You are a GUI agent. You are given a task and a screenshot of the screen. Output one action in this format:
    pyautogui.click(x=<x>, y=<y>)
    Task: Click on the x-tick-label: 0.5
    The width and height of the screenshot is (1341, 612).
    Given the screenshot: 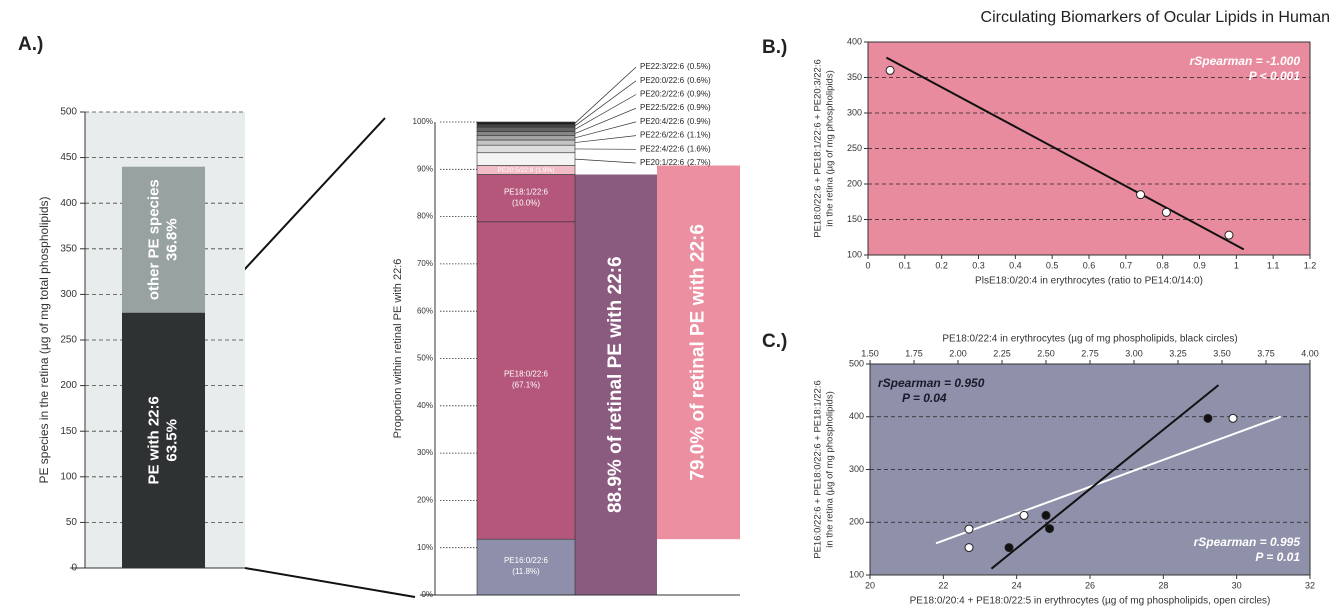 What is the action you would take?
    pyautogui.click(x=1052, y=265)
    